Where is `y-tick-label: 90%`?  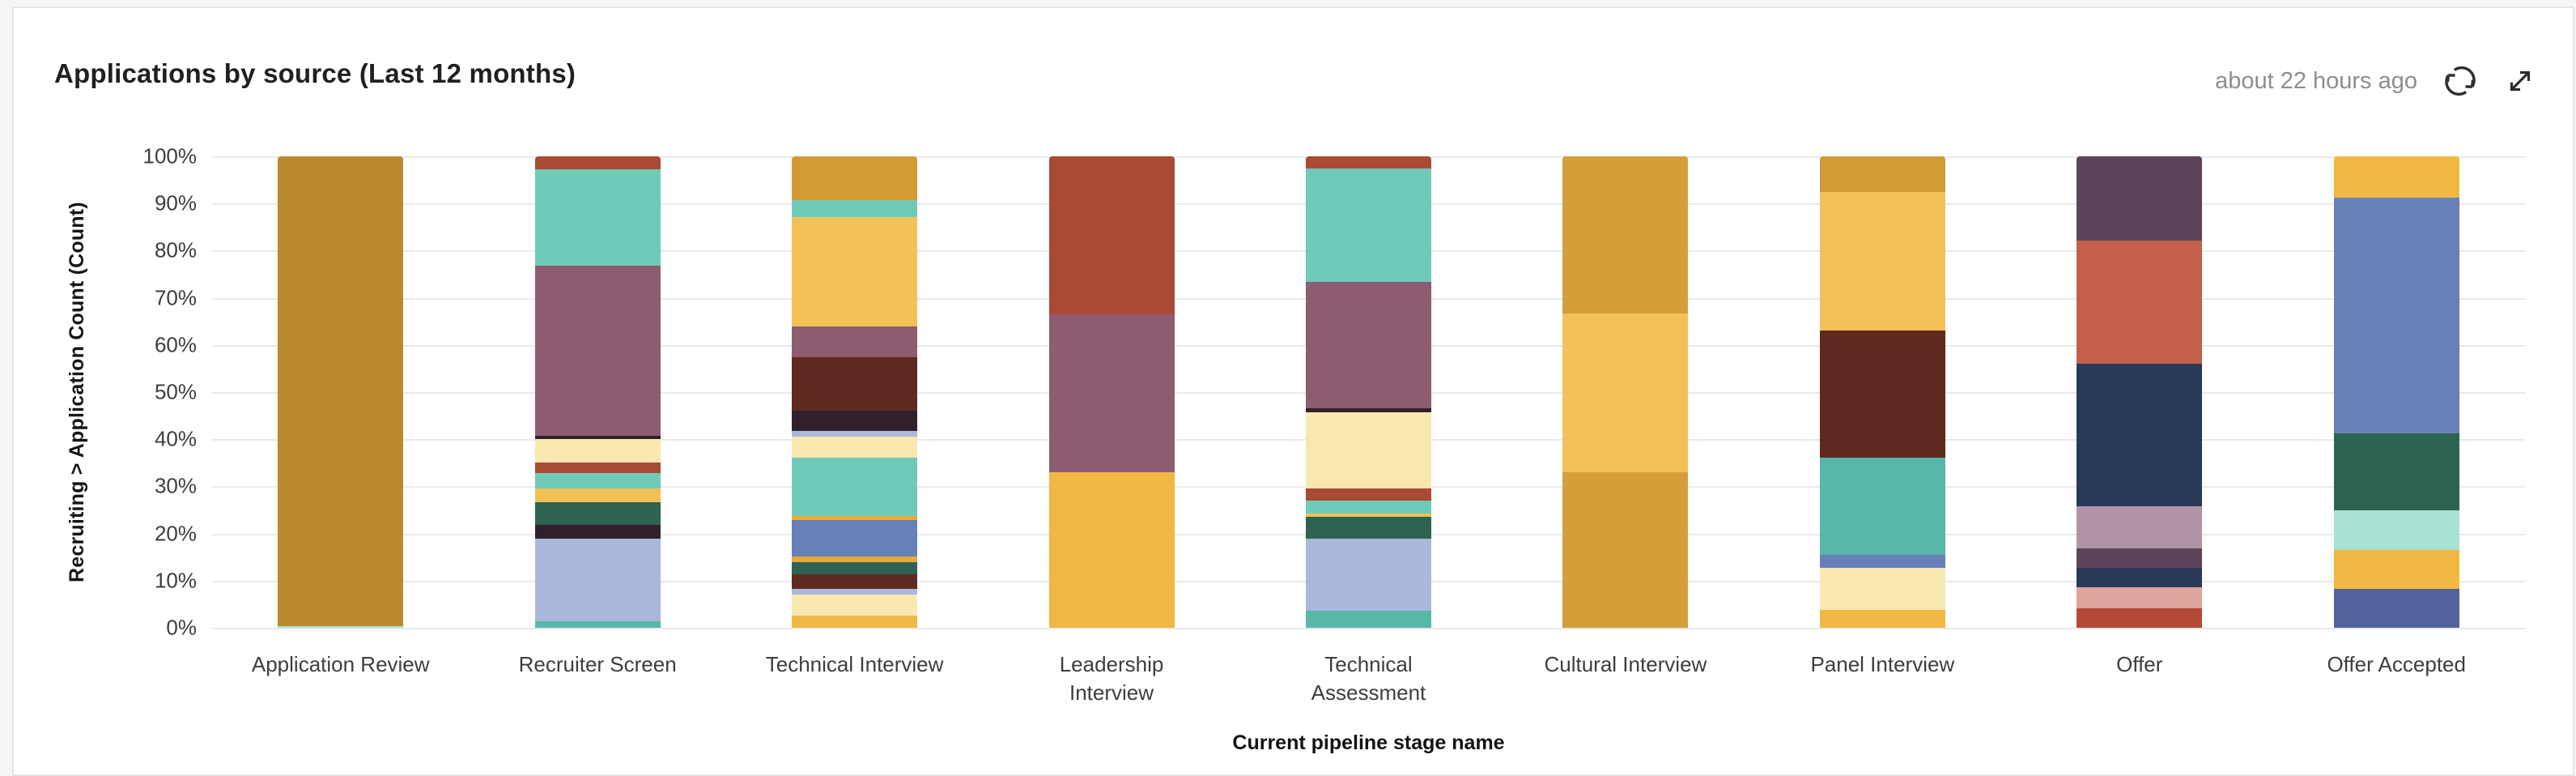
y-tick-label: 90% is located at coordinates (175, 202).